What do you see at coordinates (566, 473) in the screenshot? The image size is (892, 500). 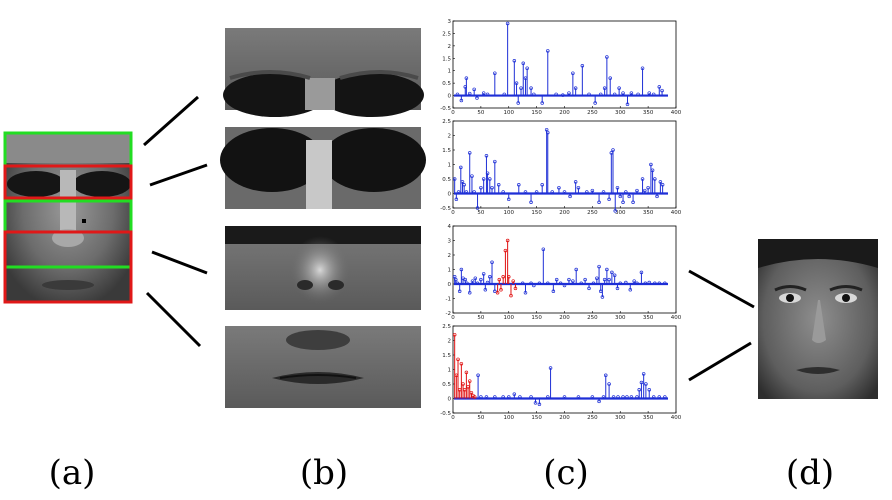 I see `label-c: (c)` at bounding box center [566, 473].